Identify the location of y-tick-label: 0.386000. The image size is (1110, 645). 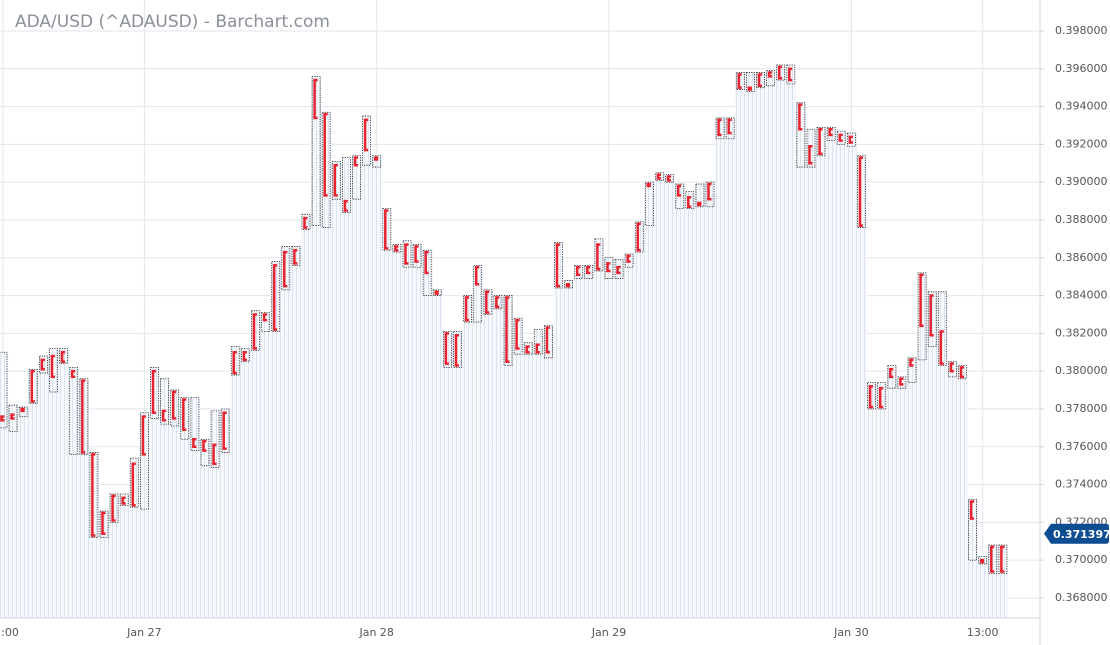
(1081, 257).